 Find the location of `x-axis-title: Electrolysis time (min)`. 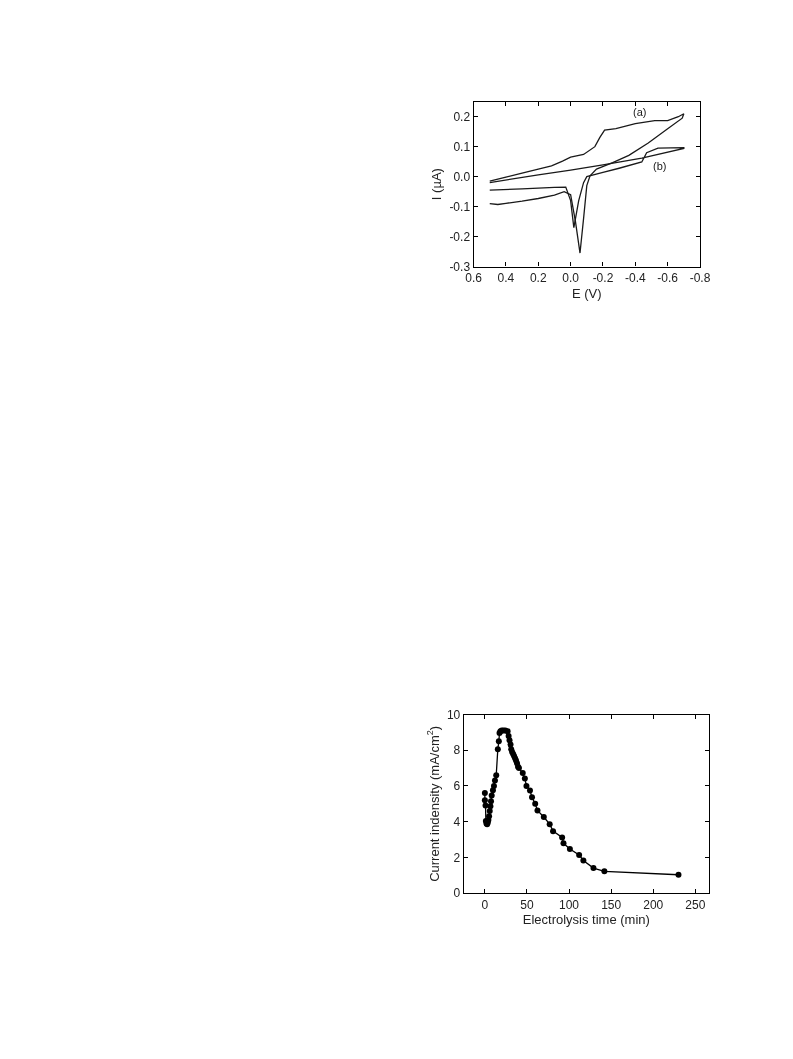

x-axis-title: Electrolysis time (min) is located at coordinates (586, 920).